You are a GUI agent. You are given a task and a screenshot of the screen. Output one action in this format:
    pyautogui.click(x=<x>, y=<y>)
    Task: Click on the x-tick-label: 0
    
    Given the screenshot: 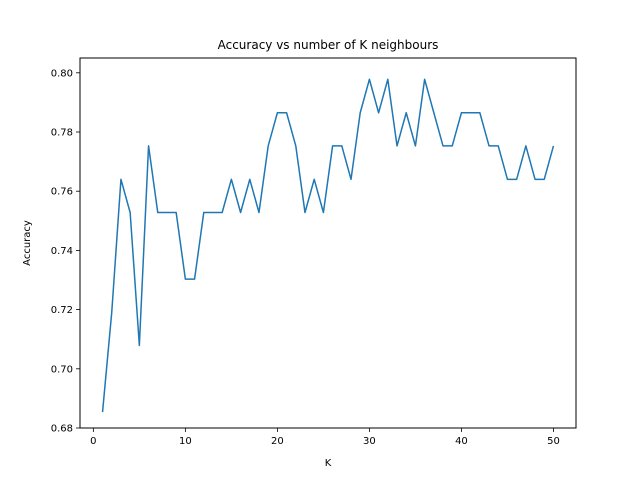 What is the action you would take?
    pyautogui.click(x=93, y=441)
    